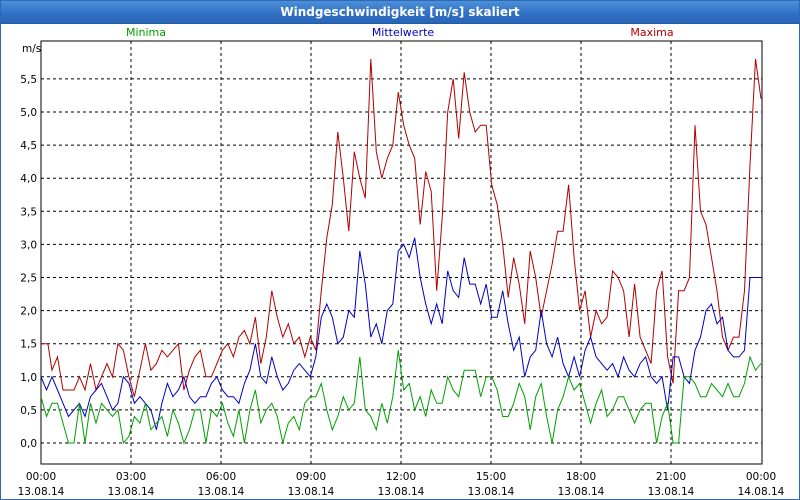 Image resolution: width=800 pixels, height=500 pixels. What do you see at coordinates (403, 32) in the screenshot?
I see `legend-mittelwerte: Mittelwerte` at bounding box center [403, 32].